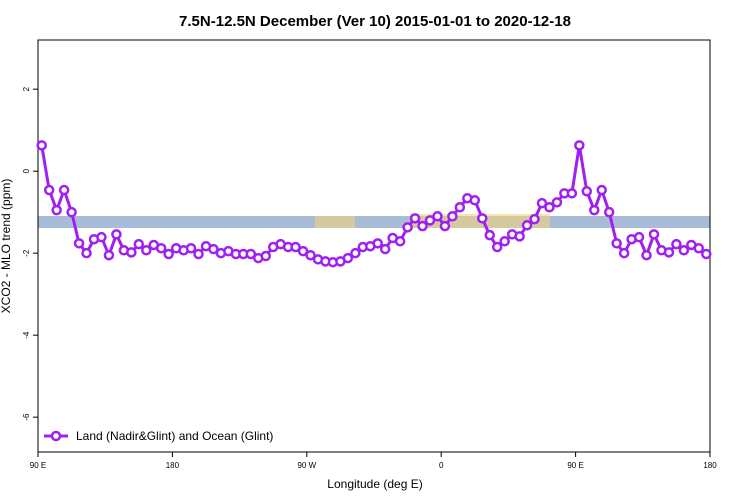 The width and height of the screenshot is (750, 500). Describe the element at coordinates (6, 246) in the screenshot. I see `y-axis-label: XCO2 - MLO trend (ppm)` at that location.